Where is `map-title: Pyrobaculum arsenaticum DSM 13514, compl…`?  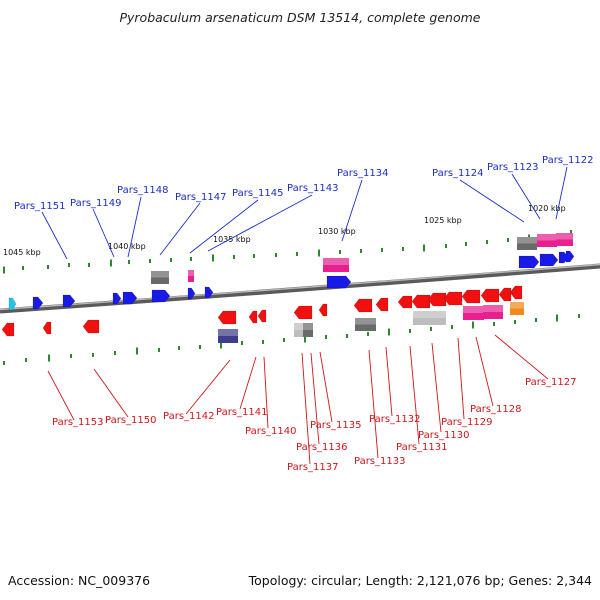 map-title: Pyrobaculum arsenaticum DSM 13514, compl… is located at coordinates (299, 17).